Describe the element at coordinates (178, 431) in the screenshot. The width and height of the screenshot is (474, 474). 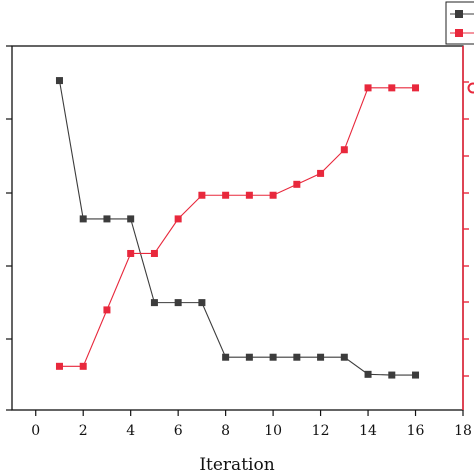
I see `x-tick-label: 6` at that location.